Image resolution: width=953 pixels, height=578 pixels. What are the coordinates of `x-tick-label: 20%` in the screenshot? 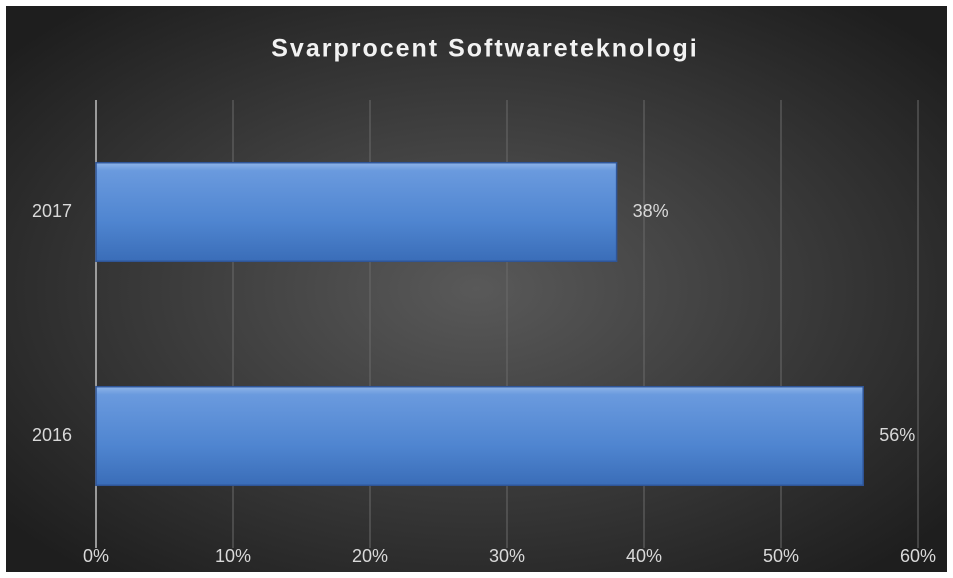 It's located at (370, 556).